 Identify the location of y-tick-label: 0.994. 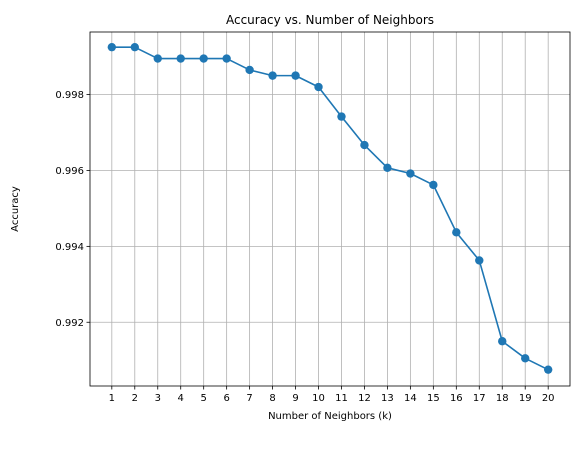
(69, 247).